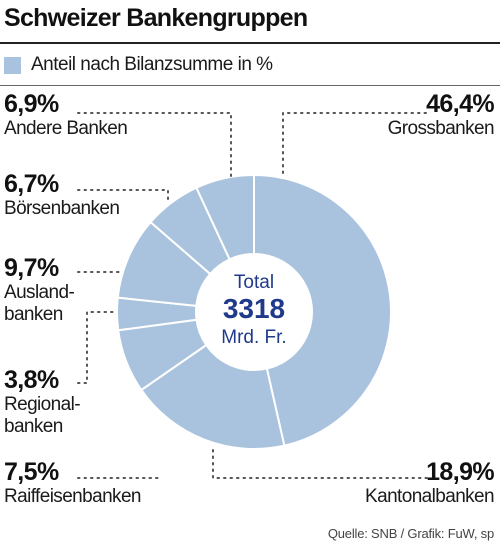 The image size is (500, 545). What do you see at coordinates (62, 195) in the screenshot?
I see `label-boersenbanken: 6,7% Börsenbanken` at bounding box center [62, 195].